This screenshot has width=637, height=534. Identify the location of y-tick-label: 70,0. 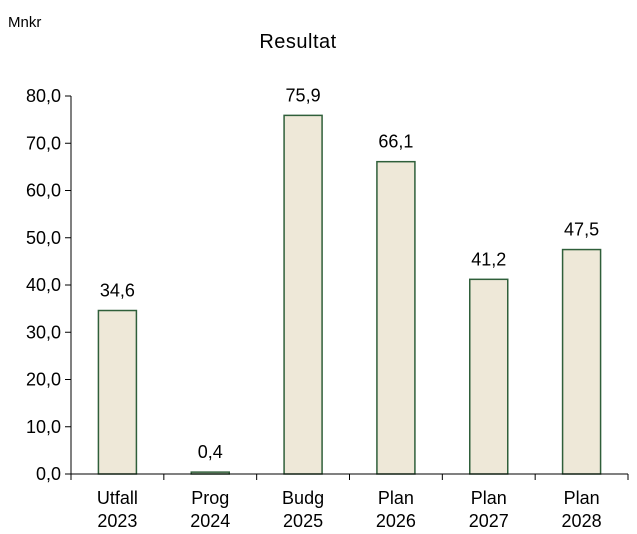
(43, 143).